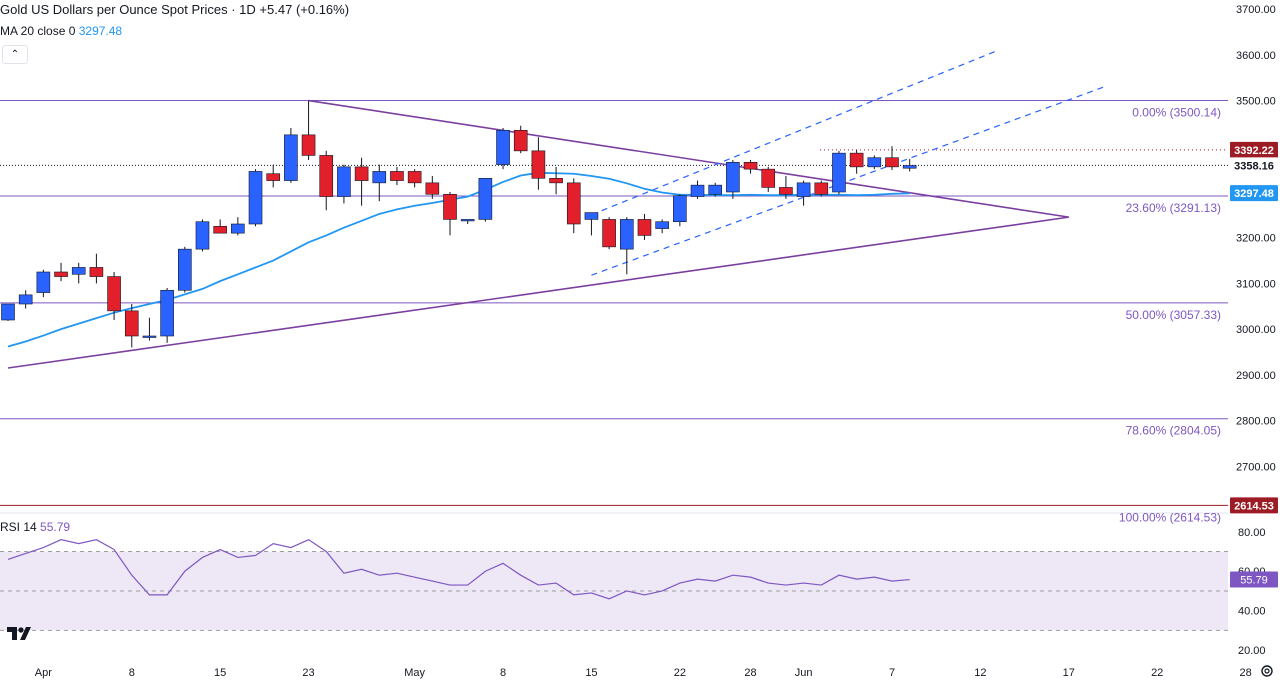 This screenshot has width=1280, height=680. Describe the element at coordinates (414, 673) in the screenshot. I see `x-tick-label: May` at that location.